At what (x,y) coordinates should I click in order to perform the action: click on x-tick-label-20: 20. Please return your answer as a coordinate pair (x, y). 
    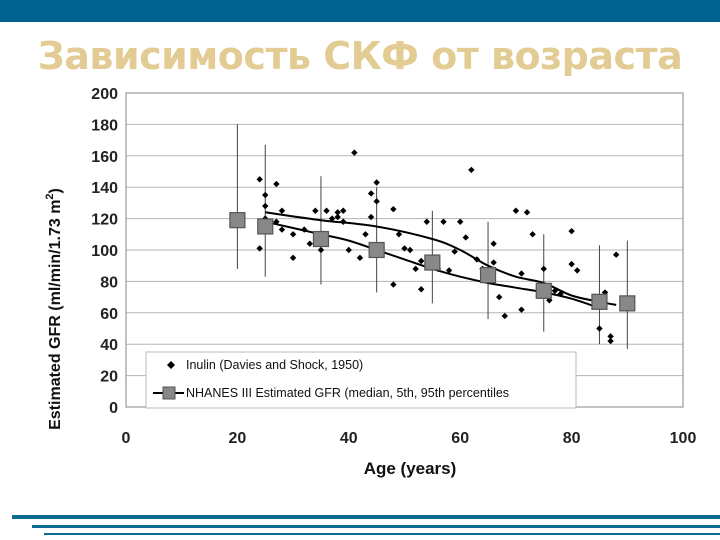
    Looking at the image, I should click on (238, 438).